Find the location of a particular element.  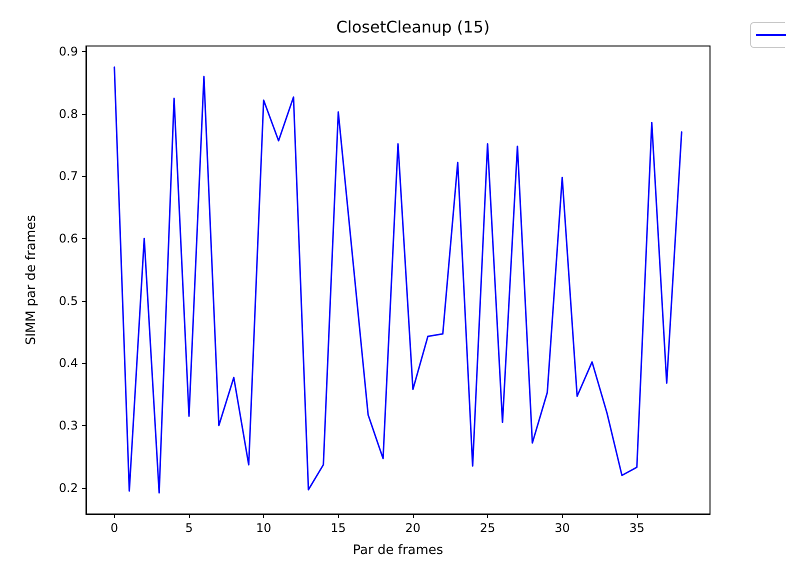

y-tick-label: 0.8 is located at coordinates (68, 113).